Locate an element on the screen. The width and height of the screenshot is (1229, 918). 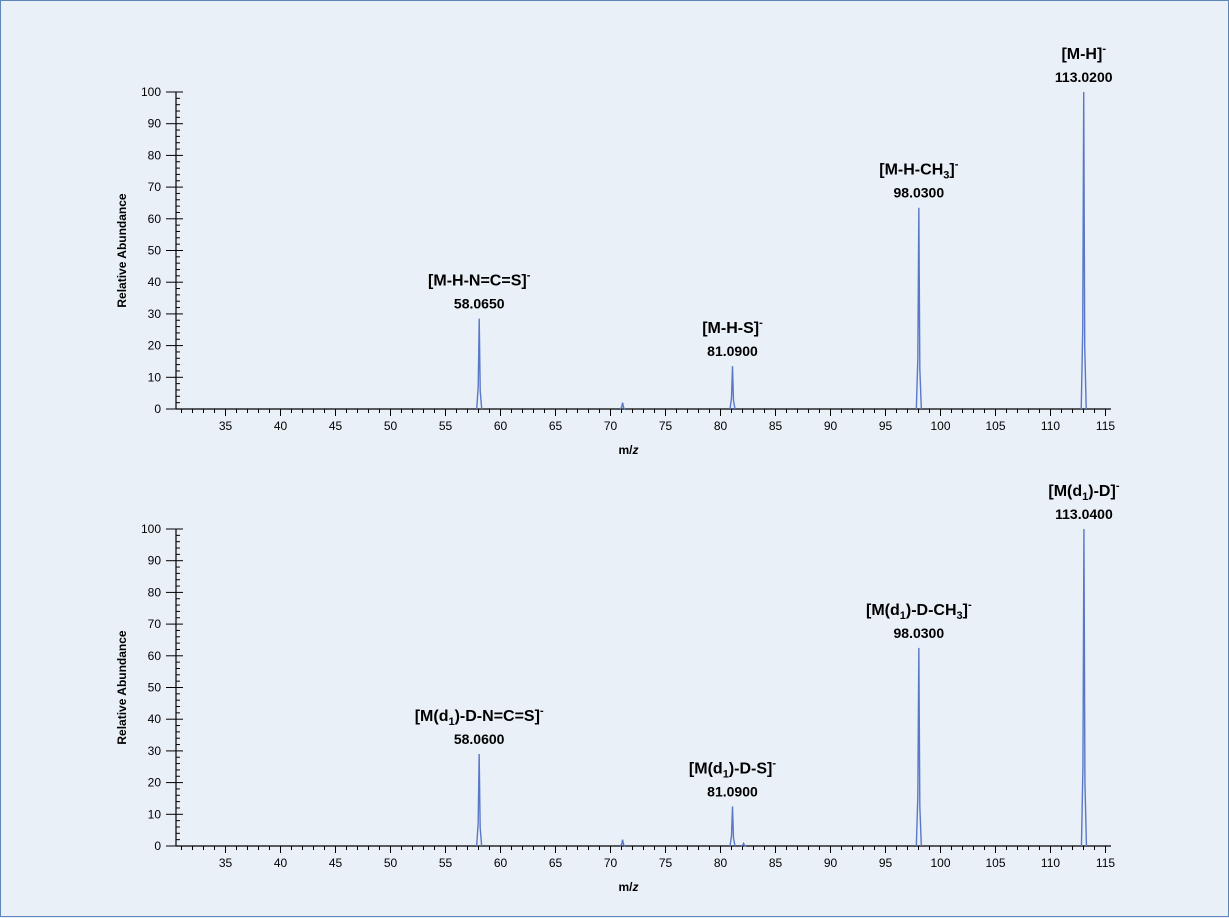
peak-mz-value: 58.0600 is located at coordinates (479, 739).